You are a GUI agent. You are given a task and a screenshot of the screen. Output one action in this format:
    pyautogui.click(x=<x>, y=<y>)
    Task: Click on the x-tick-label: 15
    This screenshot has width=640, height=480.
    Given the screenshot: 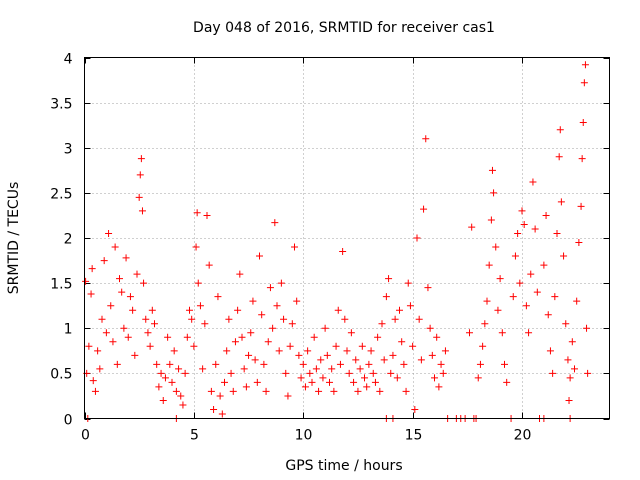 What is the action you would take?
    pyautogui.click(x=414, y=436)
    